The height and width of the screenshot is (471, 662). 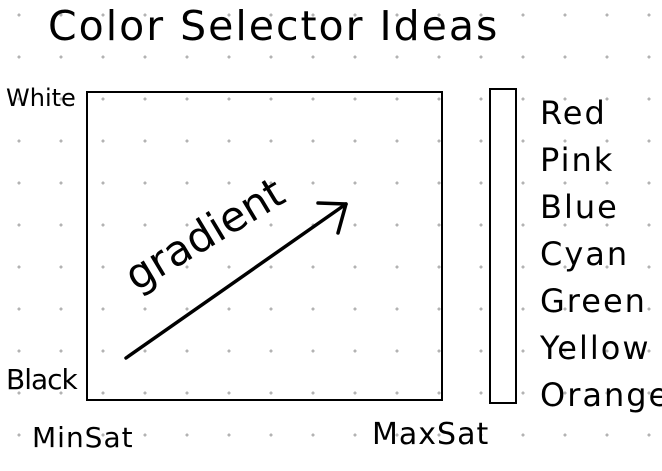 I want to click on color-option-green: Green, so click(x=593, y=301).